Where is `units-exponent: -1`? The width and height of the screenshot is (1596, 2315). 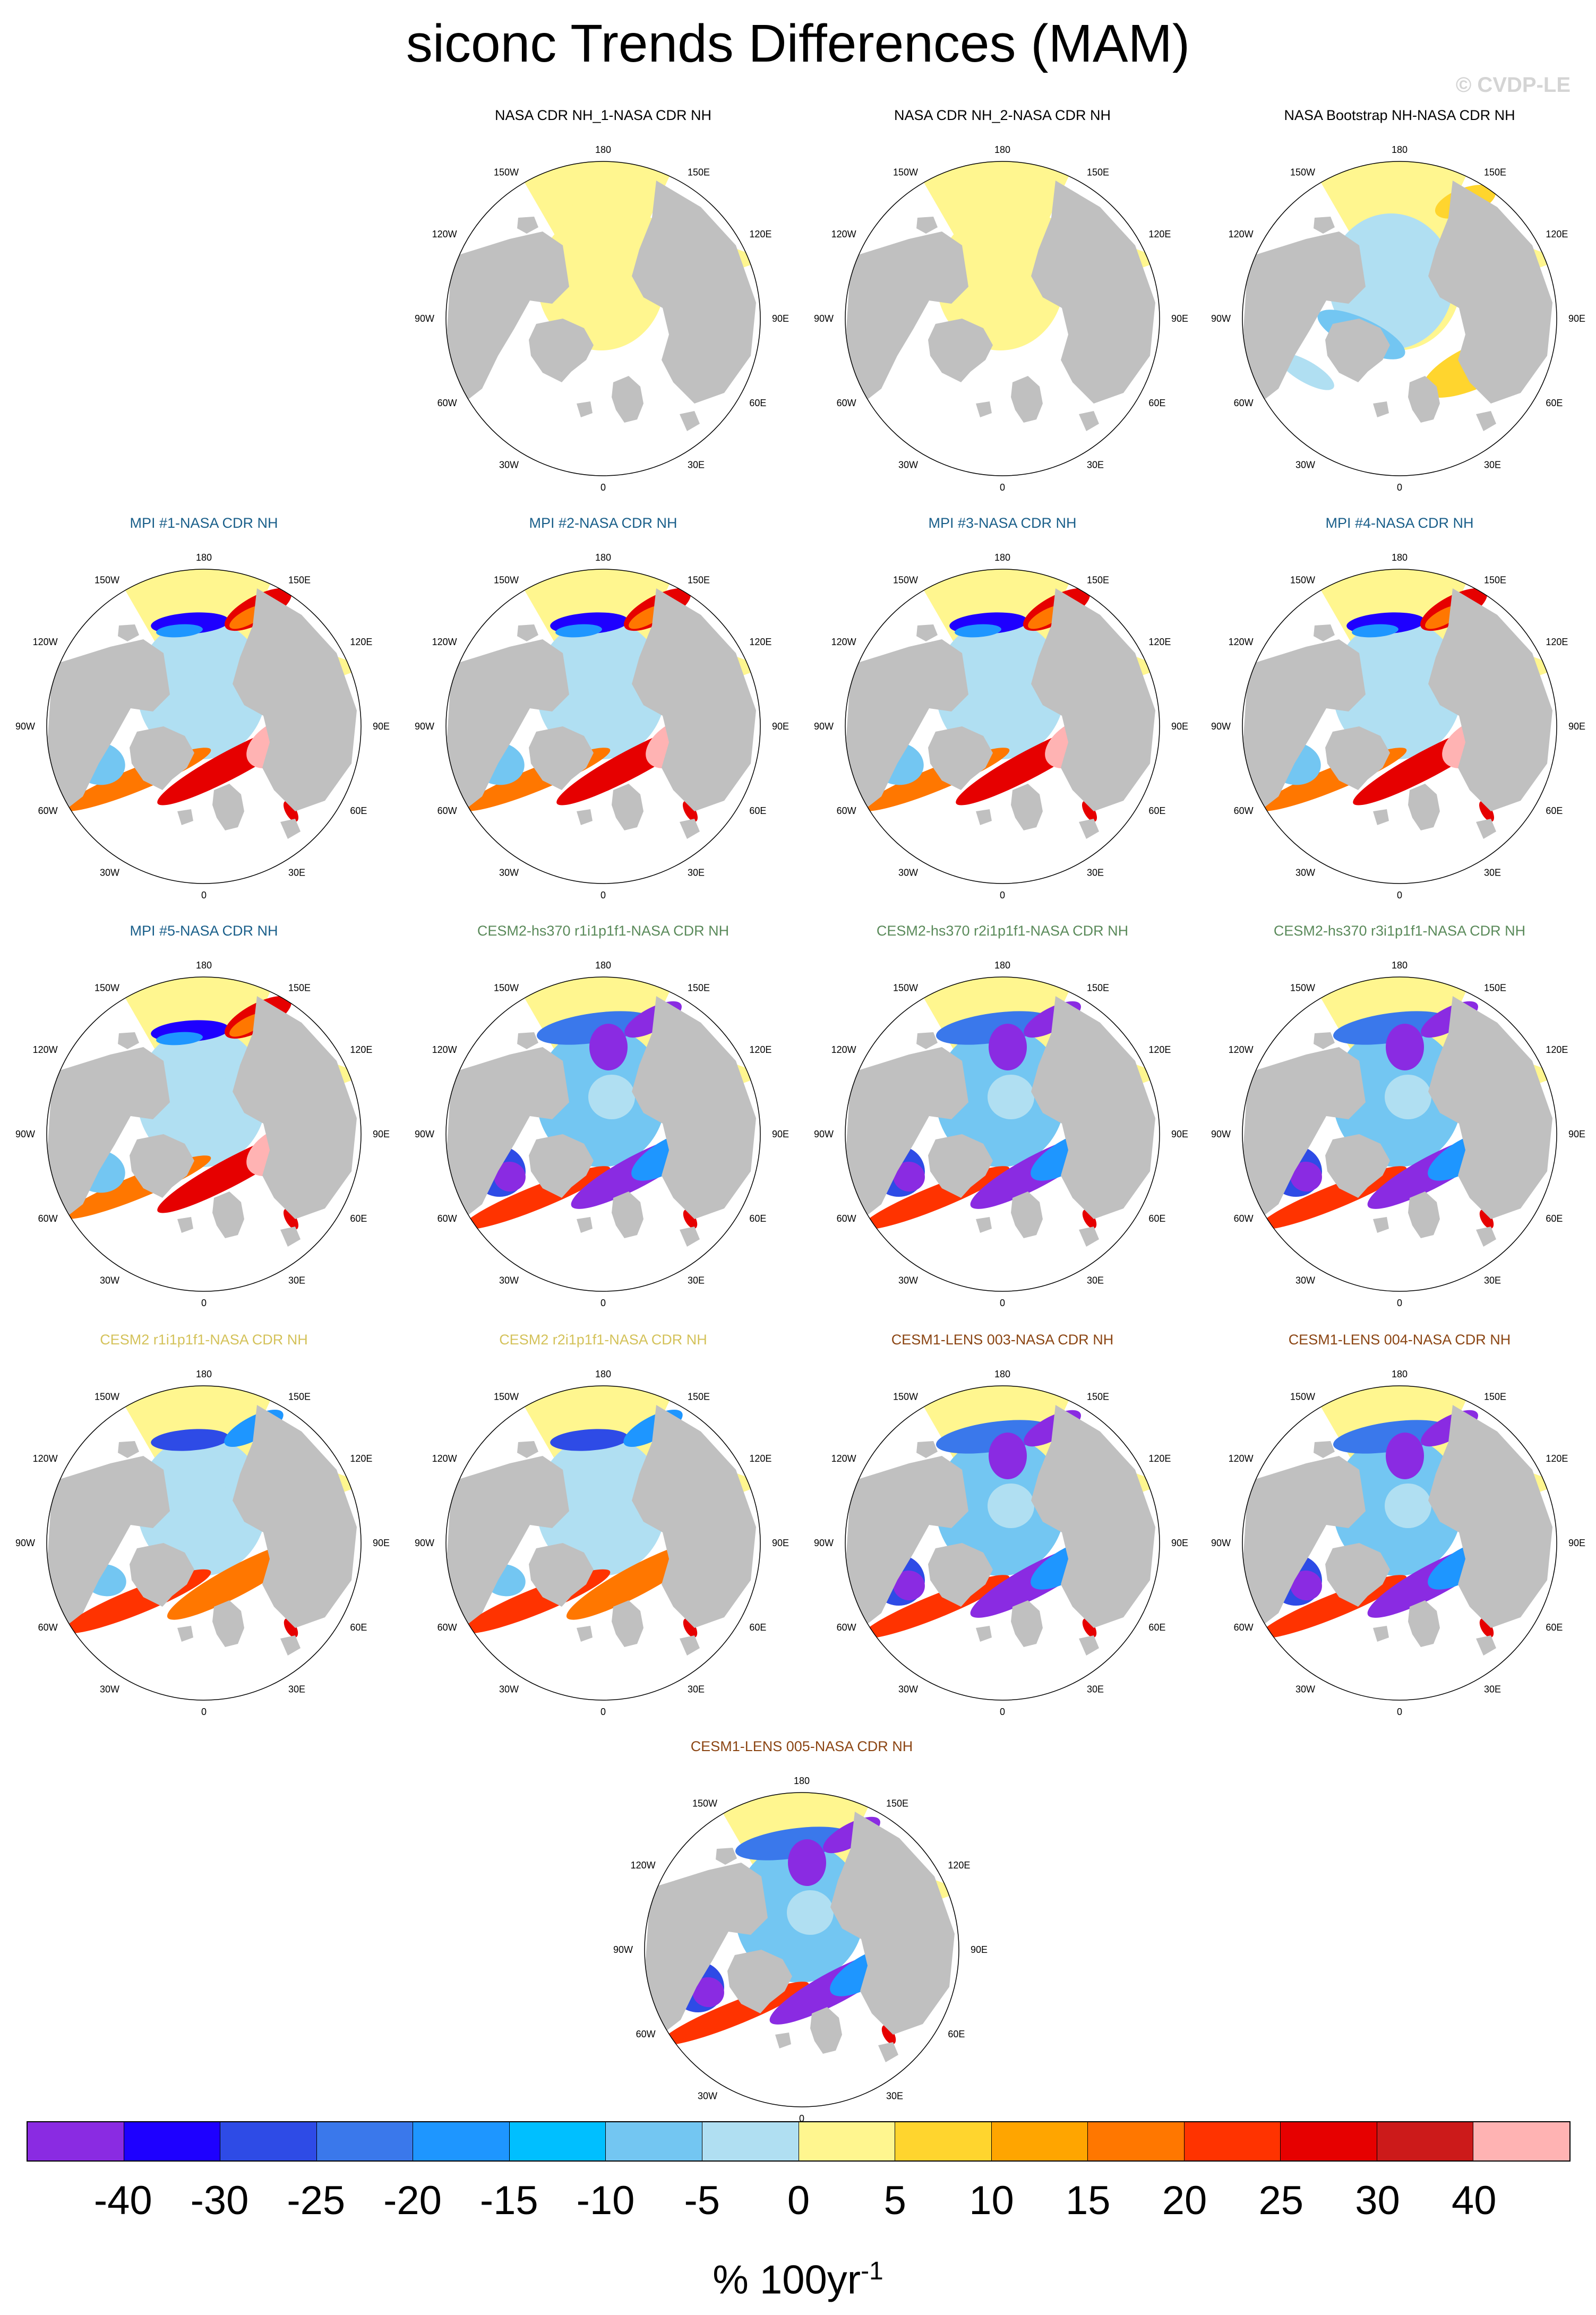 units-exponent: -1 is located at coordinates (872, 2271).